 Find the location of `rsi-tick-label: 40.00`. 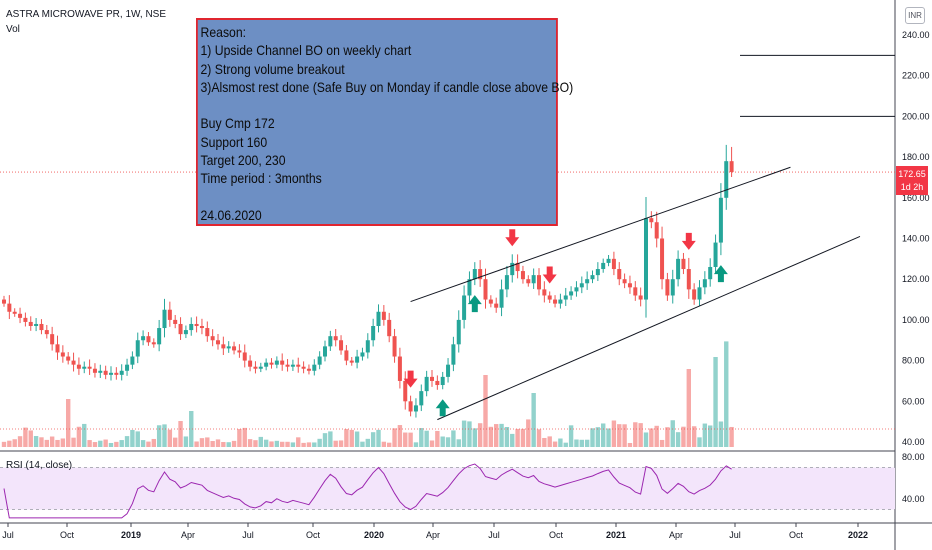

rsi-tick-label: 40.00 is located at coordinates (913, 499).